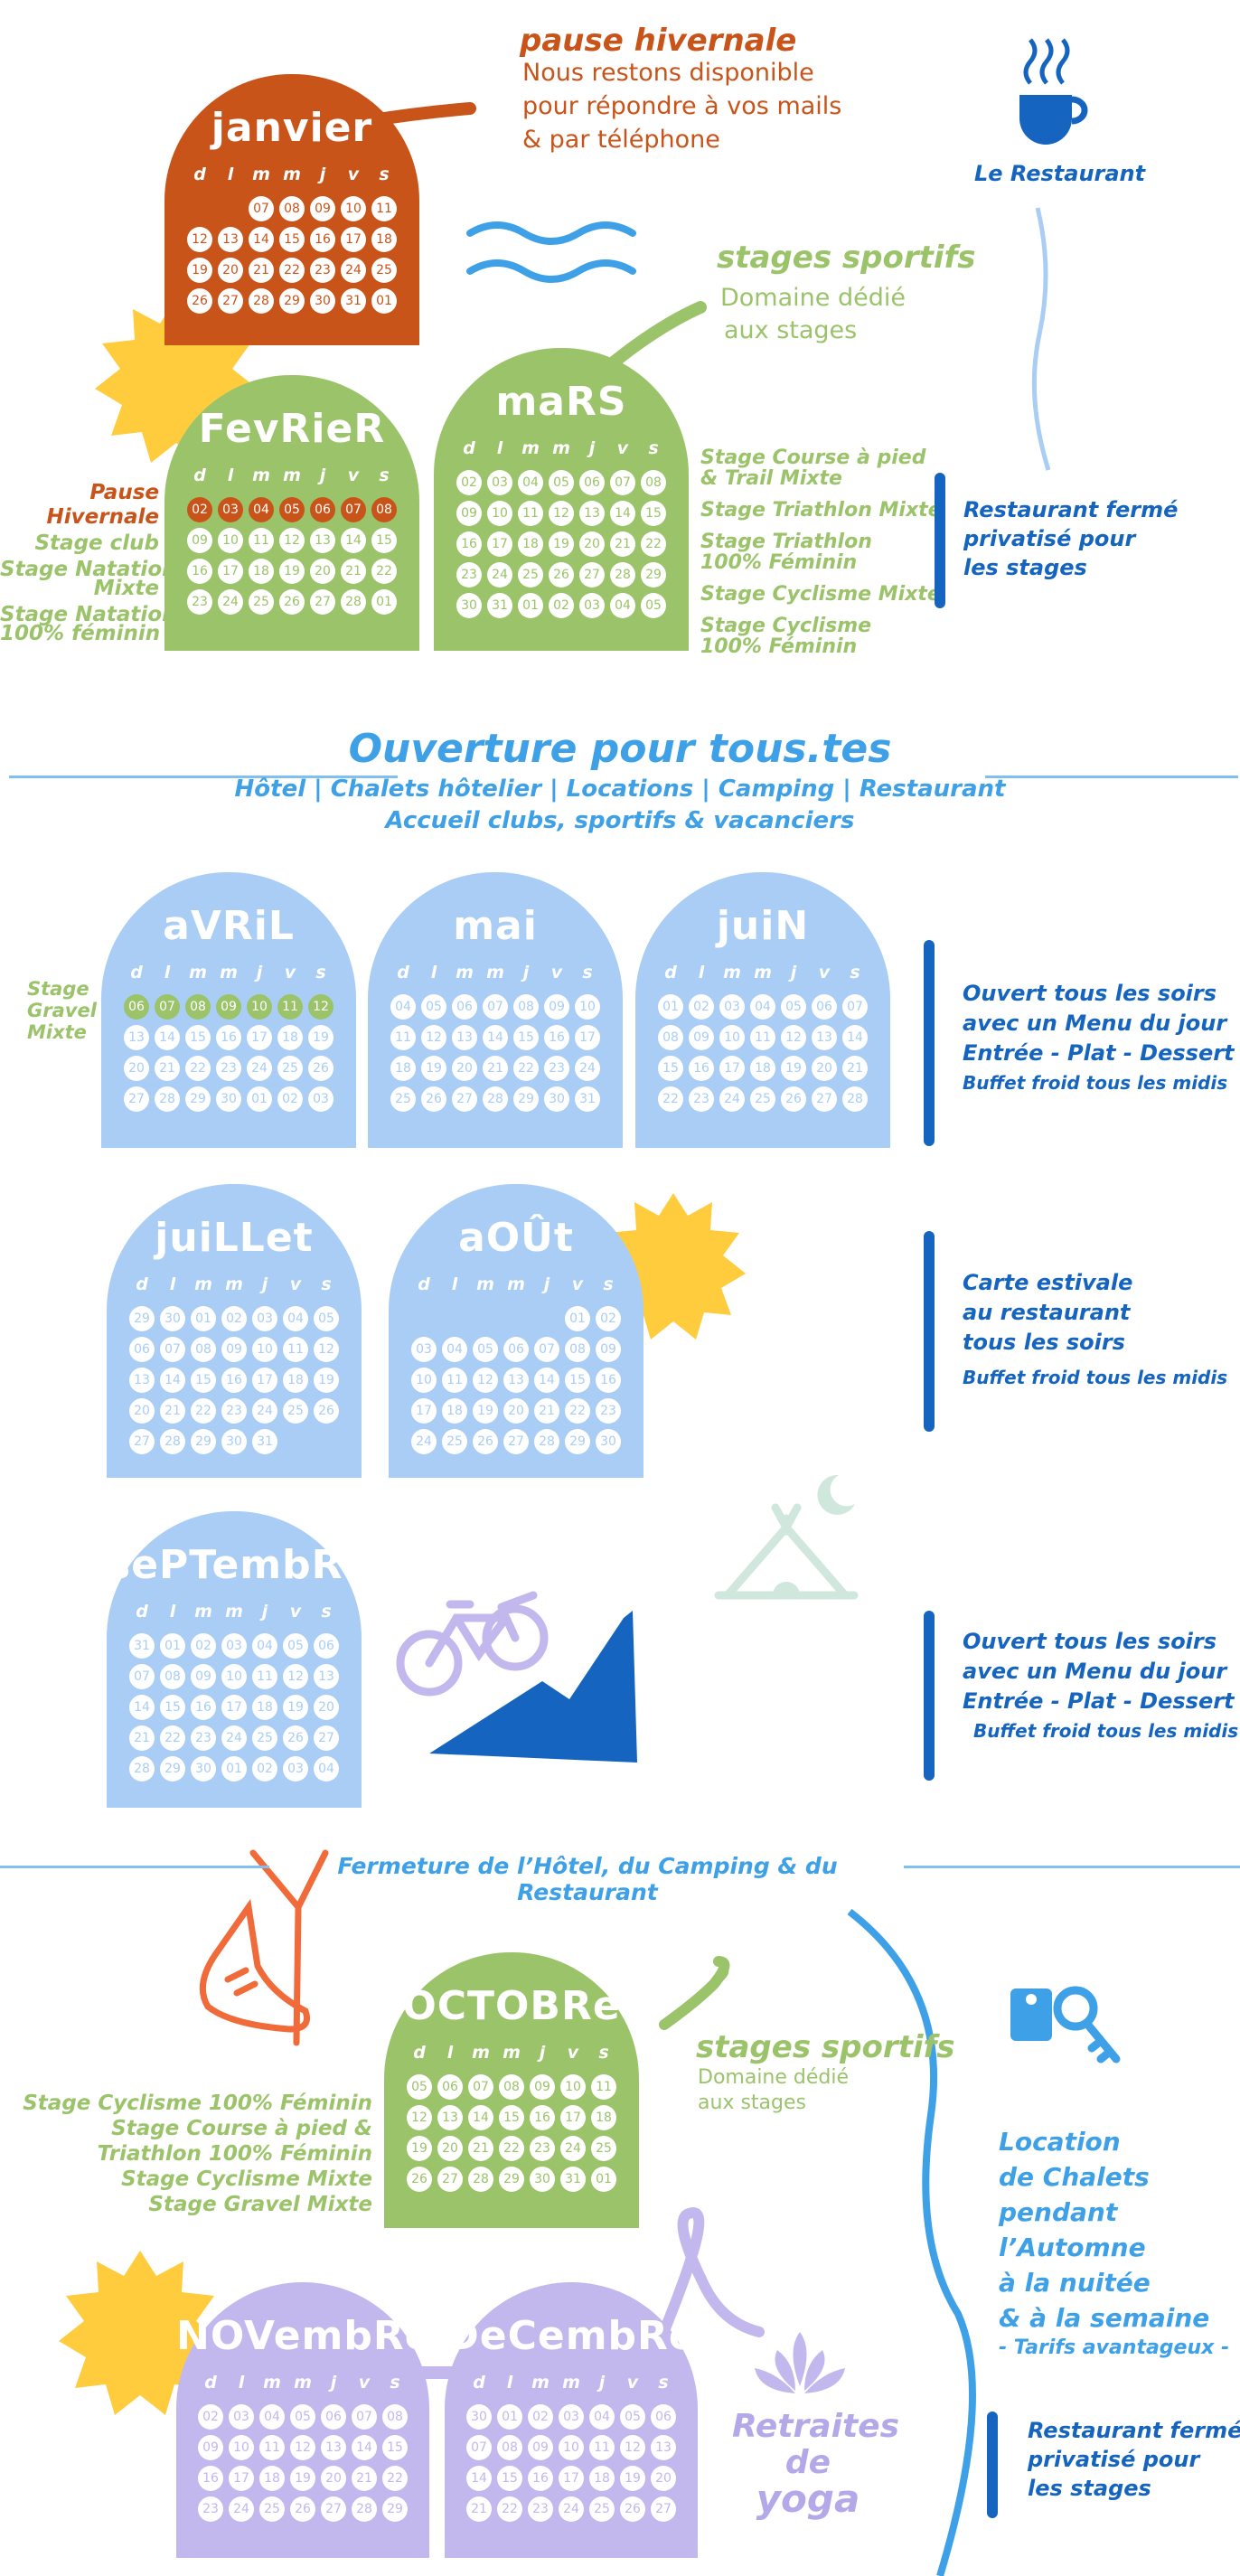 The height and width of the screenshot is (2576, 1240). I want to click on sept-line: Entrée - Plat - Dessert, so click(1099, 1701).